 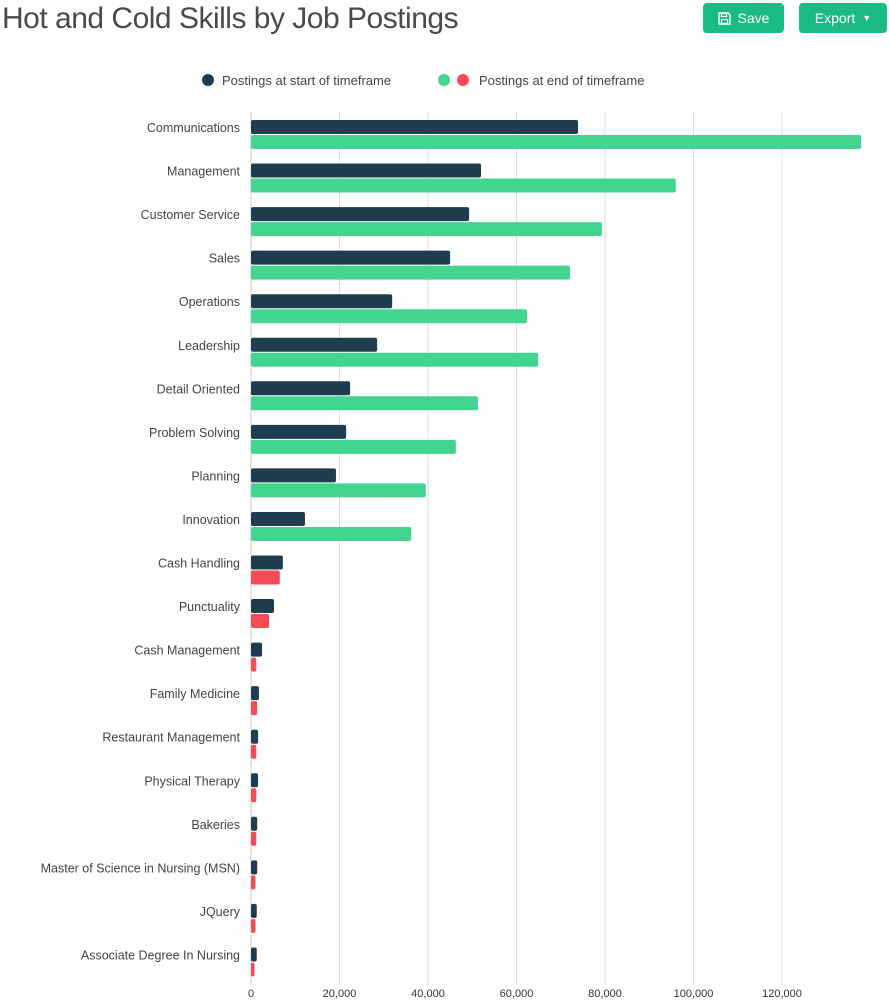 I want to click on category-label: Family Medicine, so click(x=195, y=694).